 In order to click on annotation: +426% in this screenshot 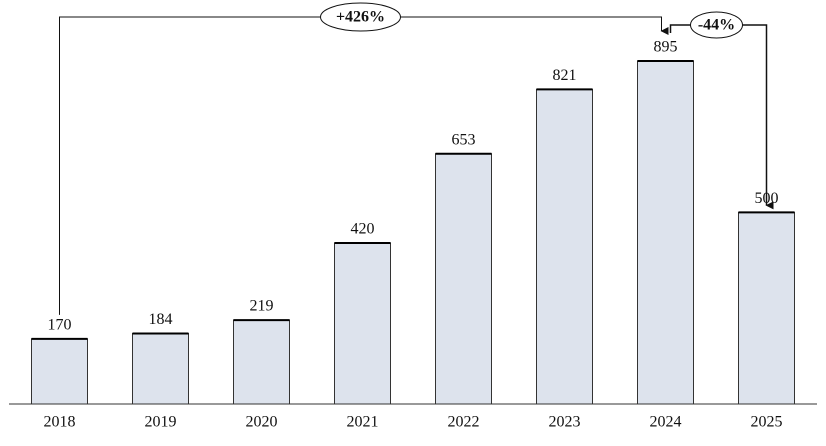, I will do `click(360, 17)`.